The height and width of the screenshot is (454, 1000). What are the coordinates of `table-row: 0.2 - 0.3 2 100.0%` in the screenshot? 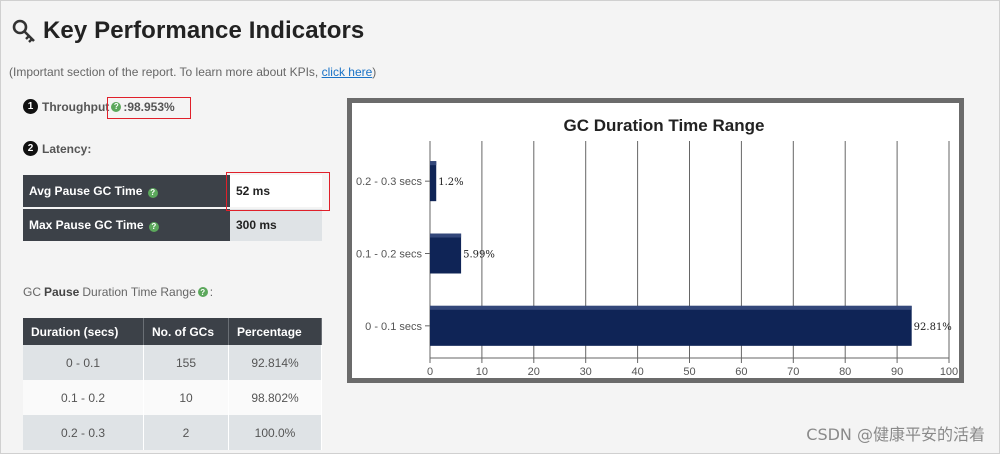 It's located at (172, 432).